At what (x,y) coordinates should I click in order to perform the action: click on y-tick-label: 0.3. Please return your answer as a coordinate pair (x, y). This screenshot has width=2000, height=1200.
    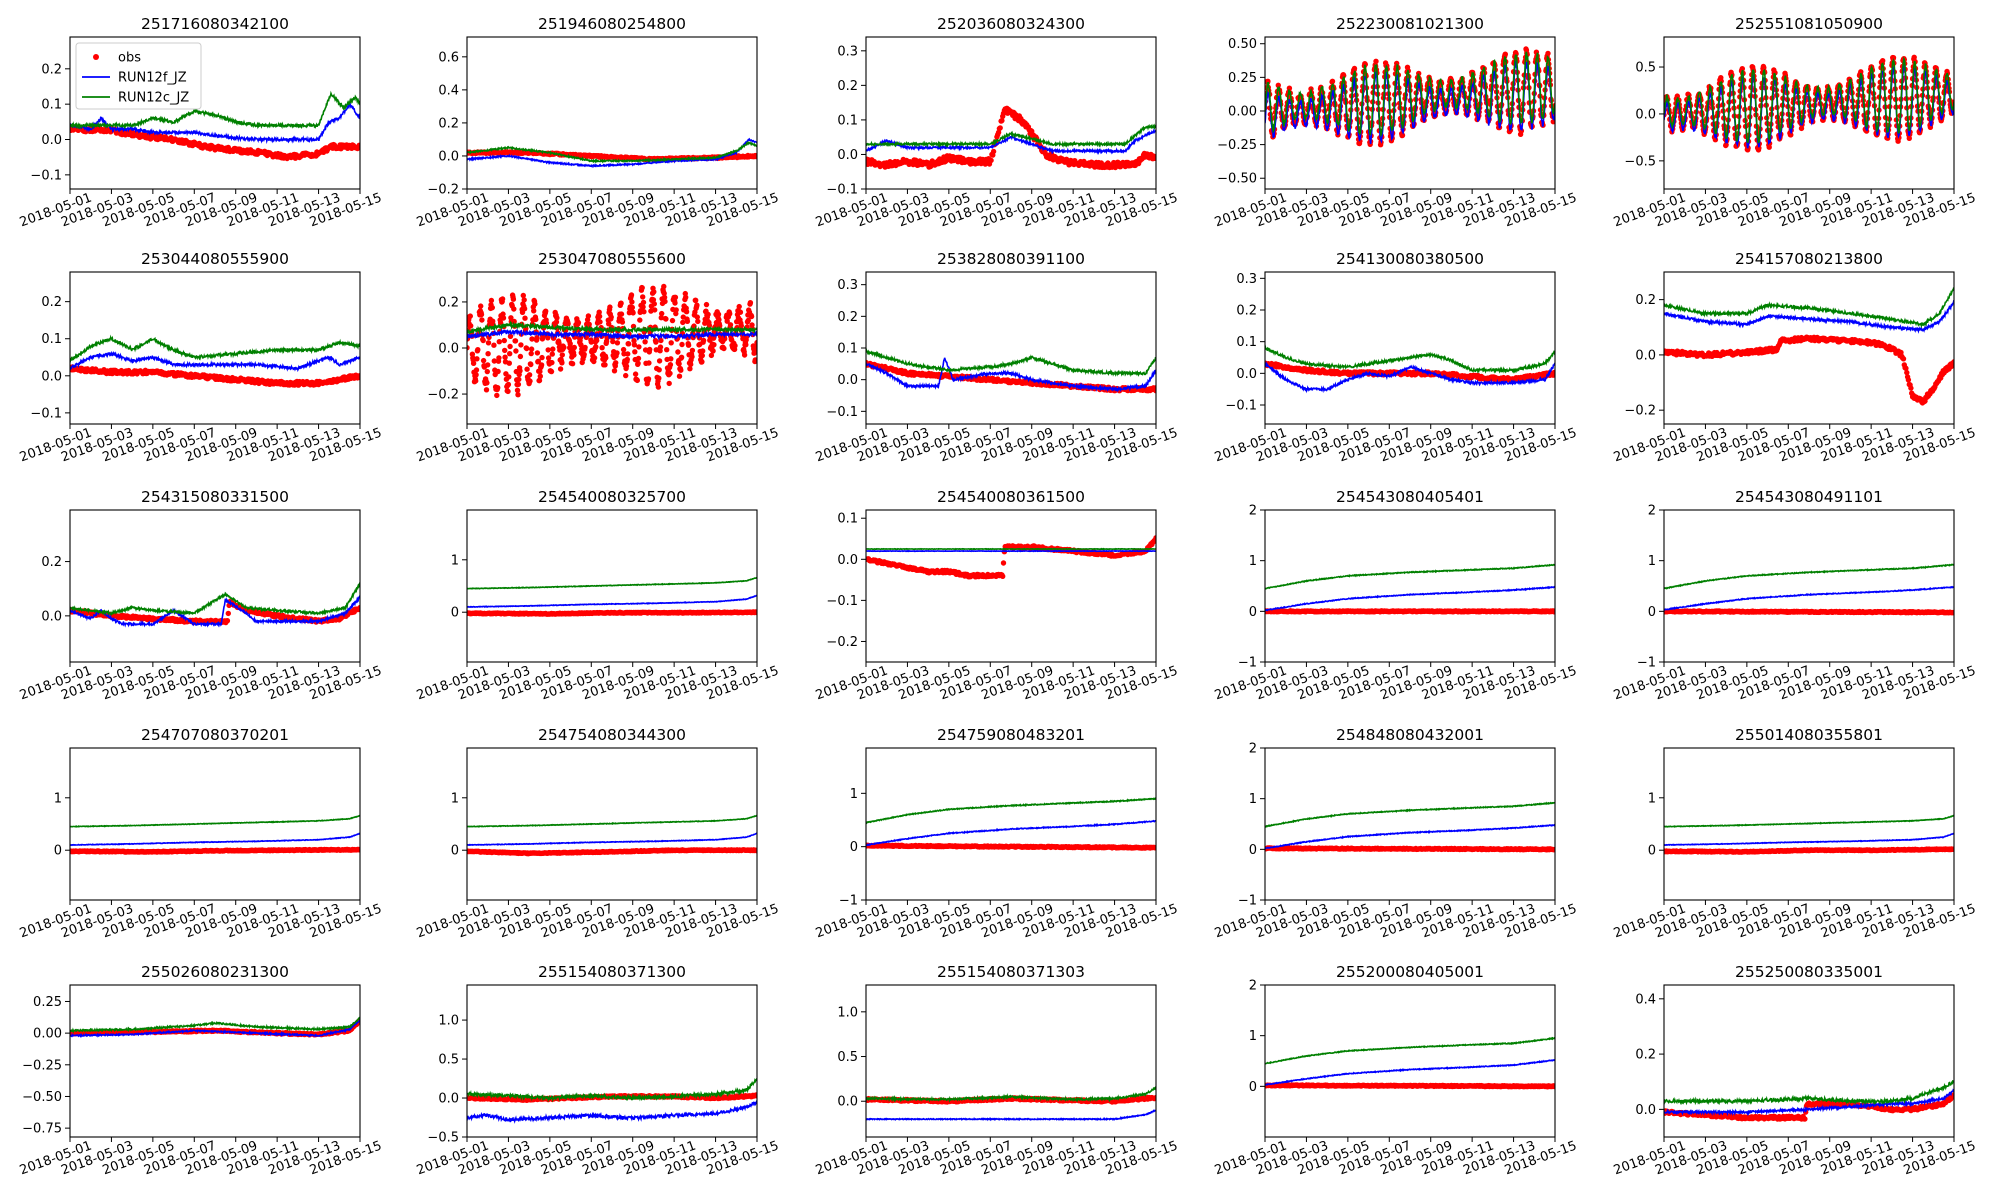
    Looking at the image, I should click on (847, 51).